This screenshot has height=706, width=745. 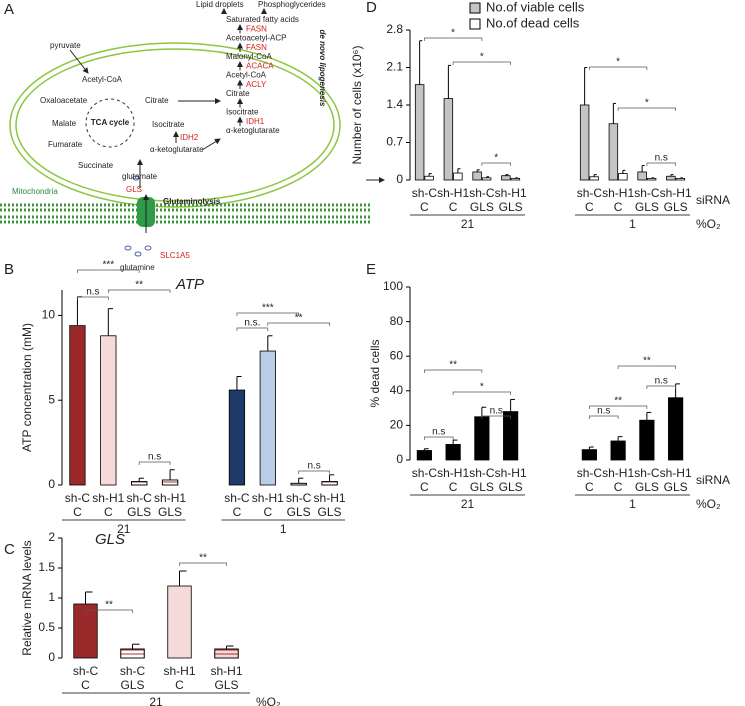 I want to click on metabolite: Fumarate, so click(x=65, y=144).